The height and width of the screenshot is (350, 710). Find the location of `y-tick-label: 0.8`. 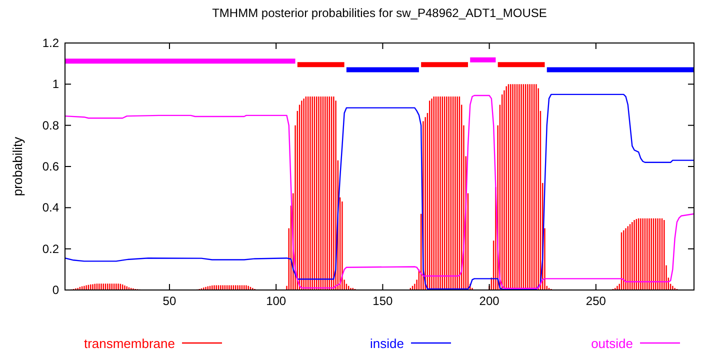

y-tick-label: 0.8 is located at coordinates (51, 125).